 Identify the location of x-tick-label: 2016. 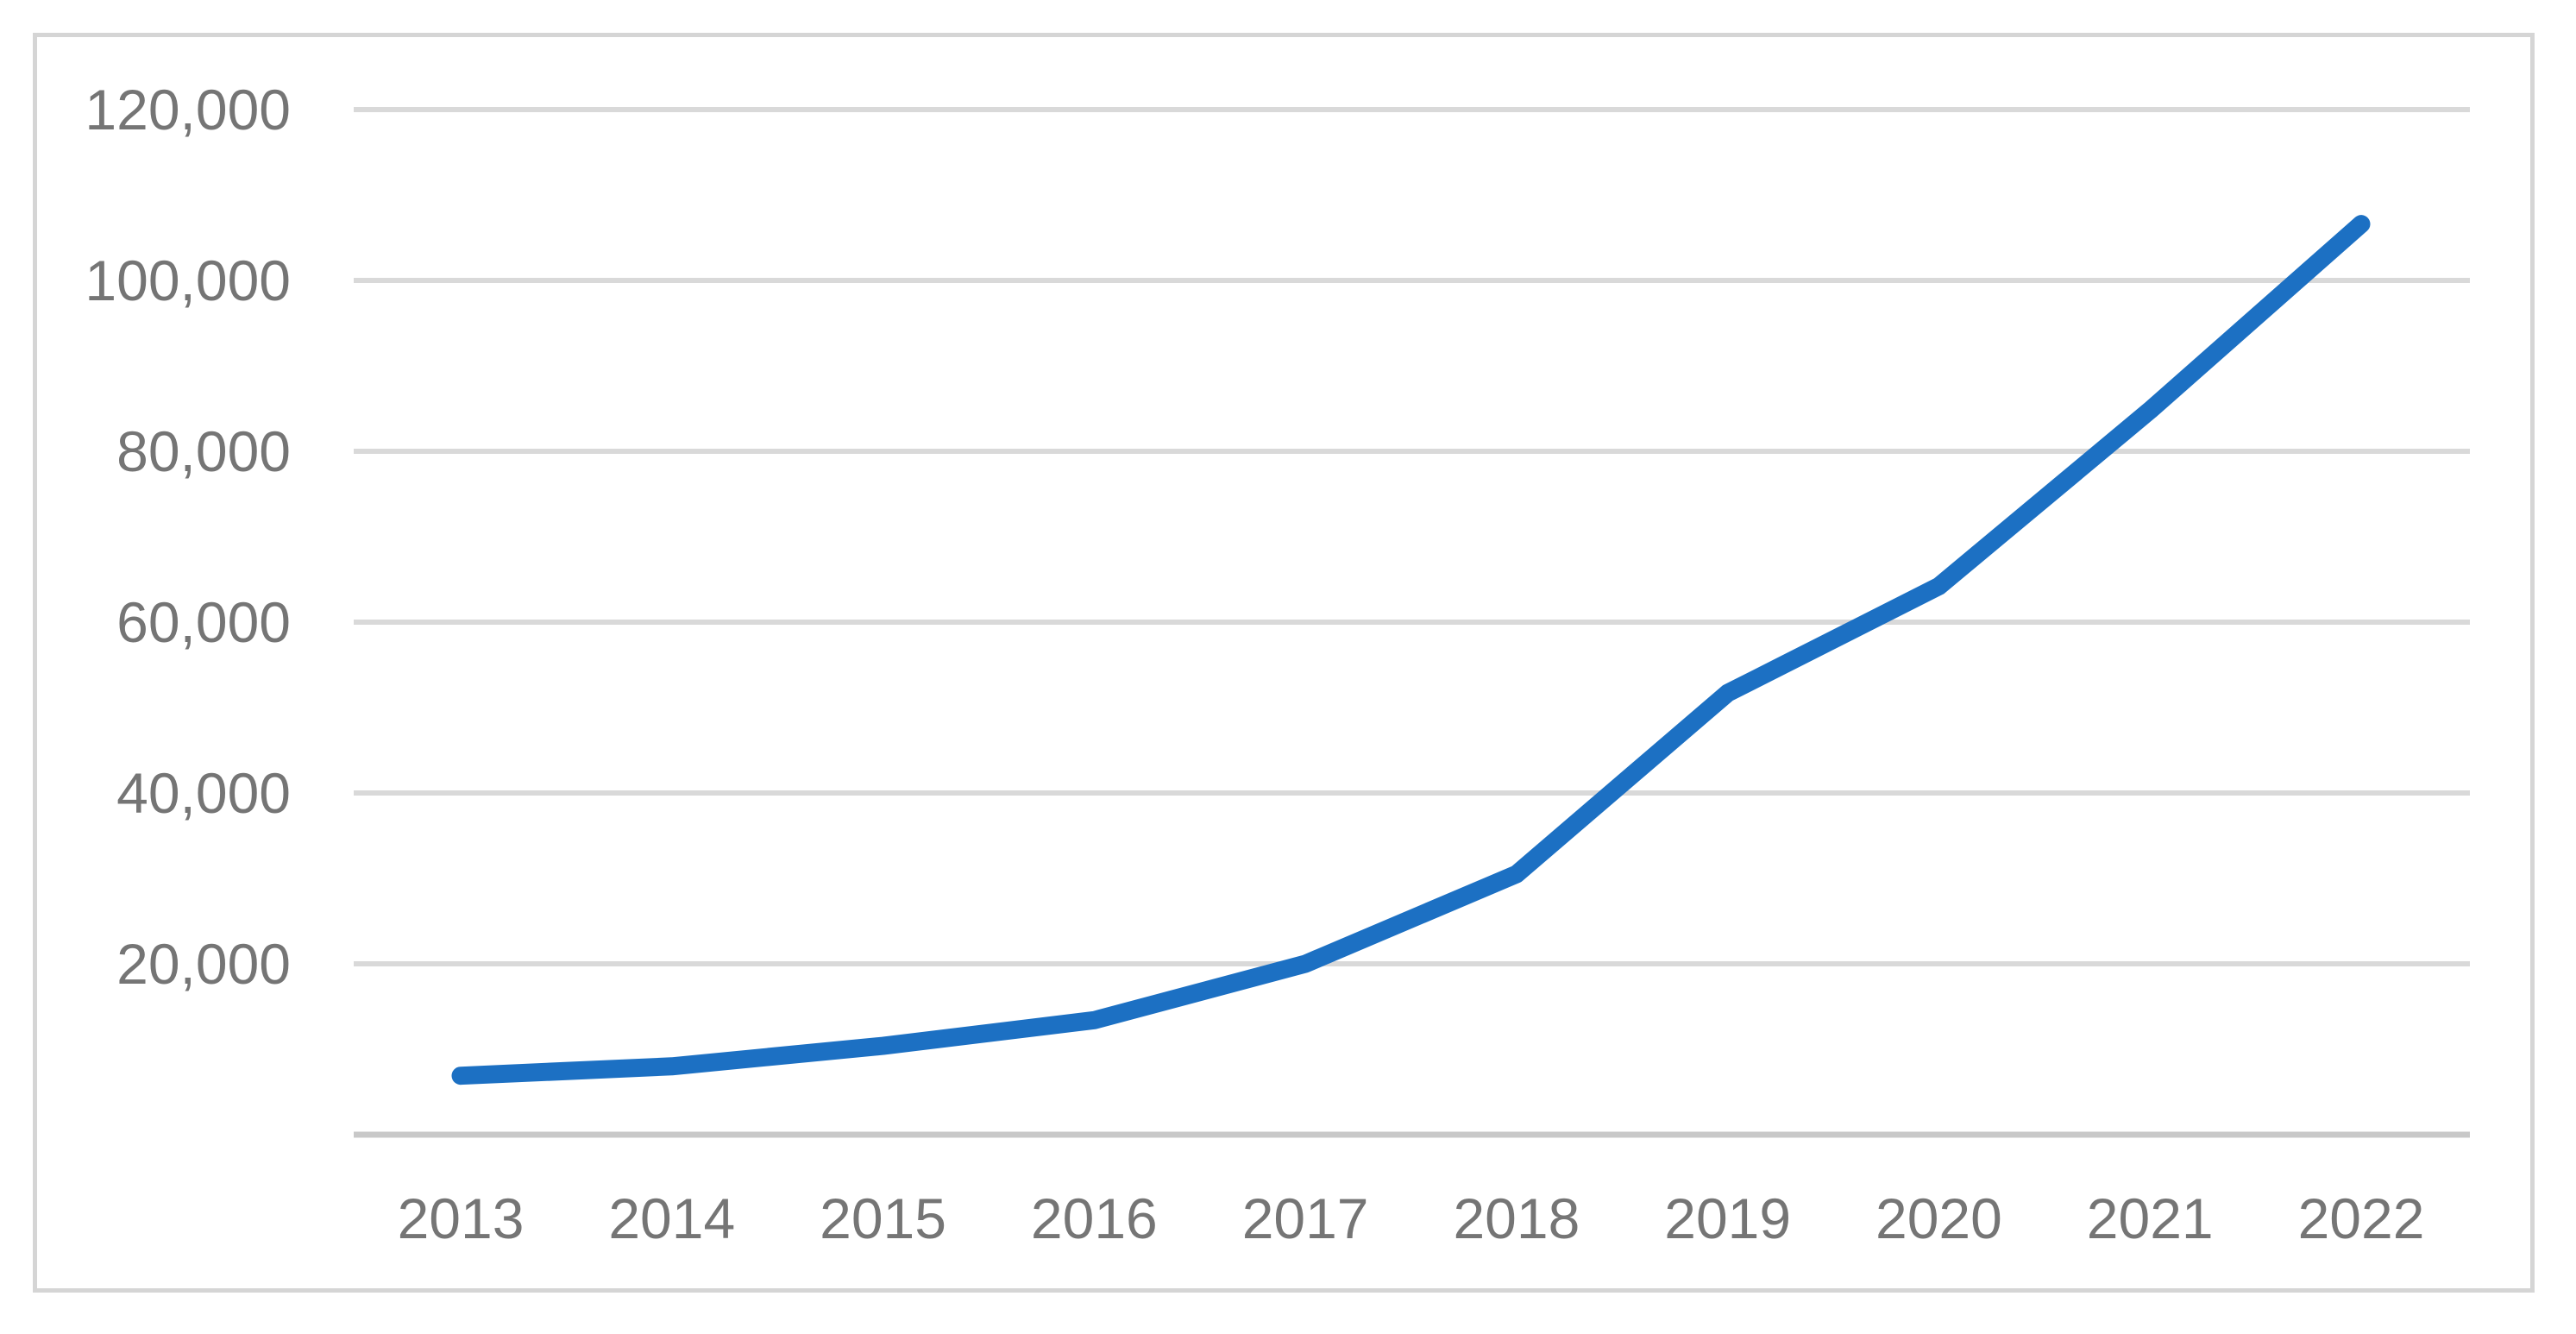
(1094, 1218).